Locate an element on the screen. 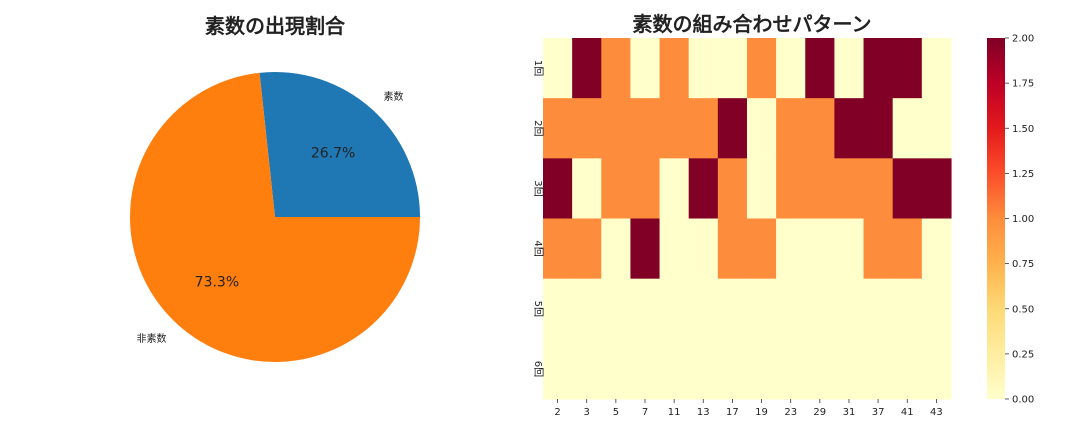 This screenshot has width=1080, height=432. x-tick-label-8: 23 is located at coordinates (790, 412).